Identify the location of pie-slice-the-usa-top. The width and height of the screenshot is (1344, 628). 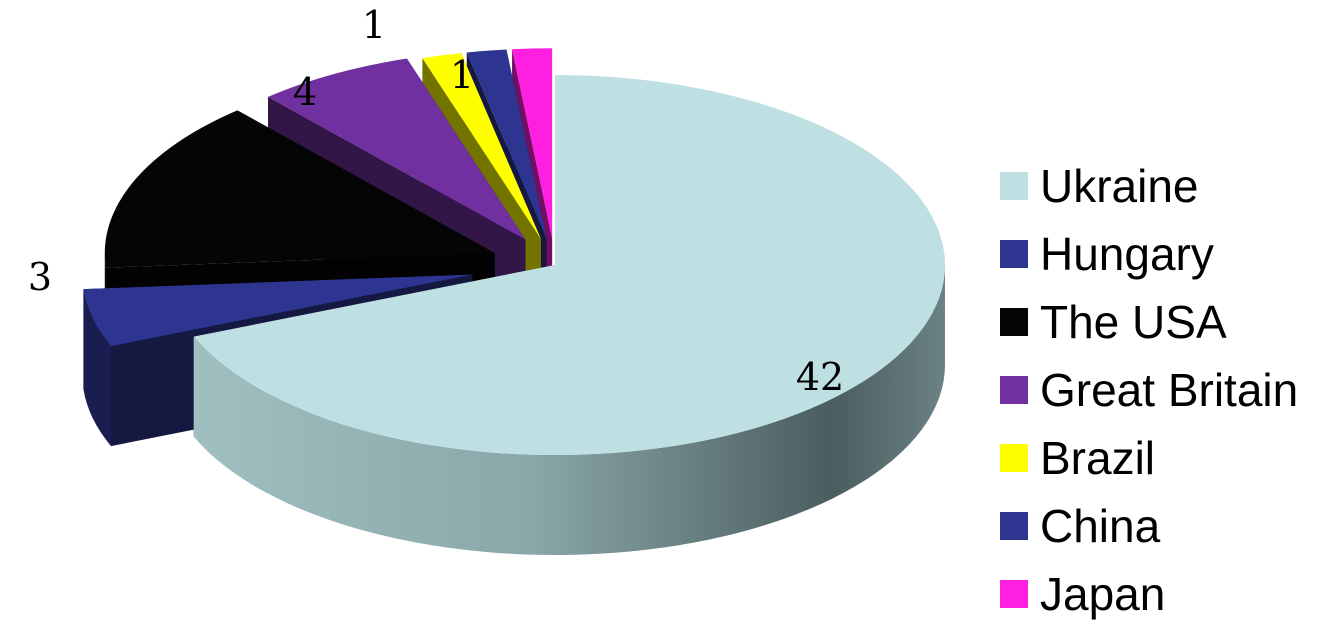
(299, 189).